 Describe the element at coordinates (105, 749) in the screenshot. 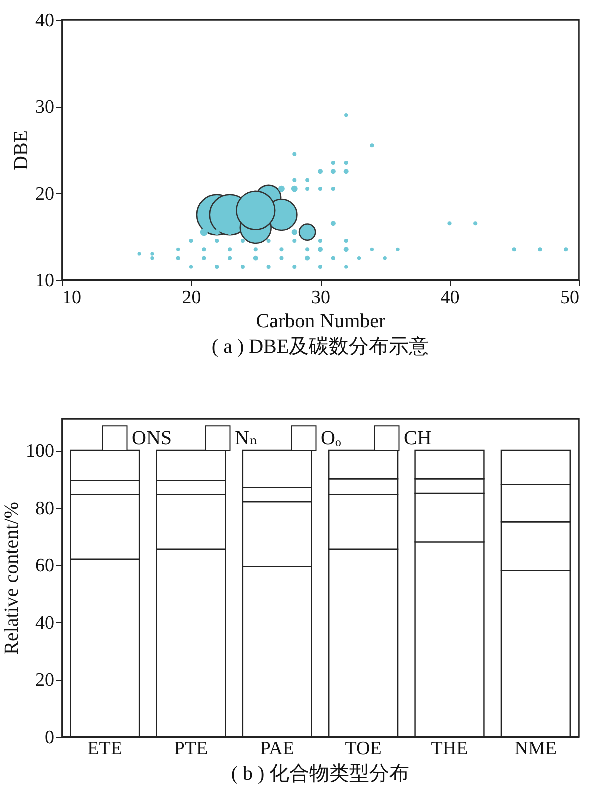

I see `x-tick-label: ETE` at that location.